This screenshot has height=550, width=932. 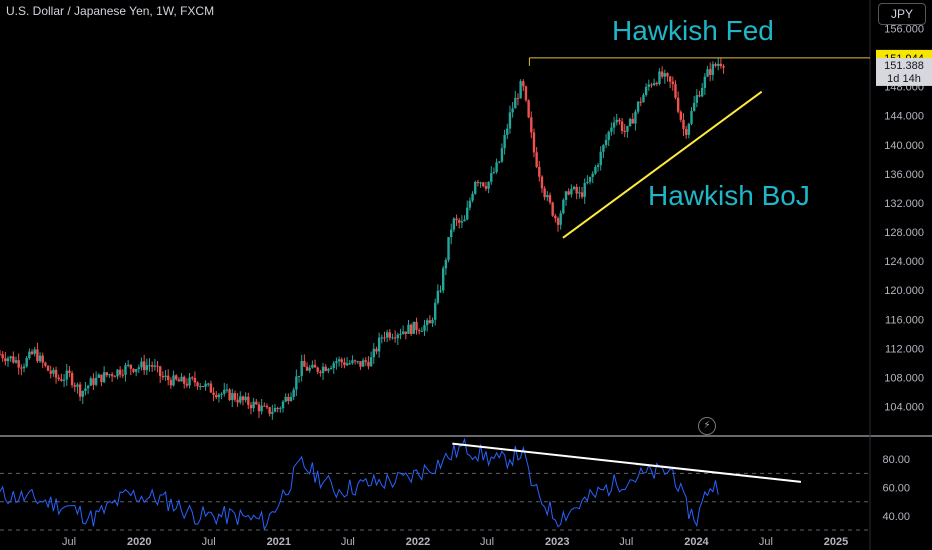 What do you see at coordinates (707, 426) in the screenshot?
I see `lightning-bolt-icon: ⚡` at bounding box center [707, 426].